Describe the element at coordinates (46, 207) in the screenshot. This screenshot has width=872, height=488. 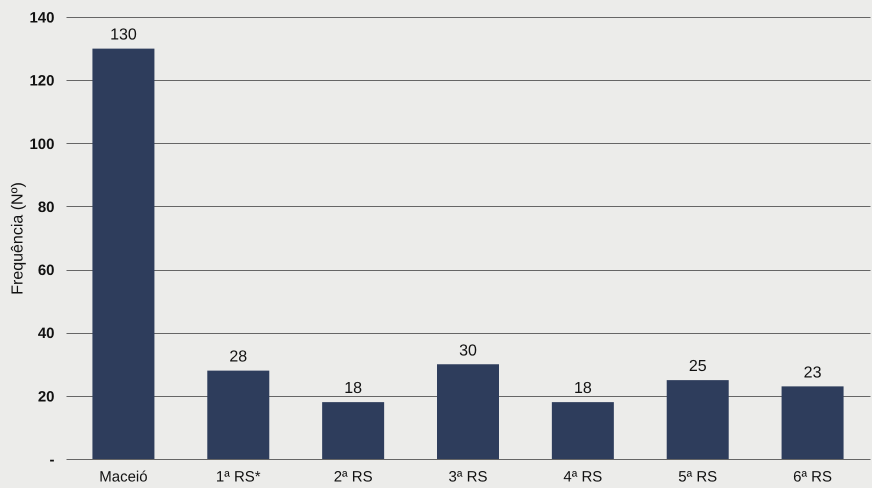
I see `y-tick-label: 80` at that location.